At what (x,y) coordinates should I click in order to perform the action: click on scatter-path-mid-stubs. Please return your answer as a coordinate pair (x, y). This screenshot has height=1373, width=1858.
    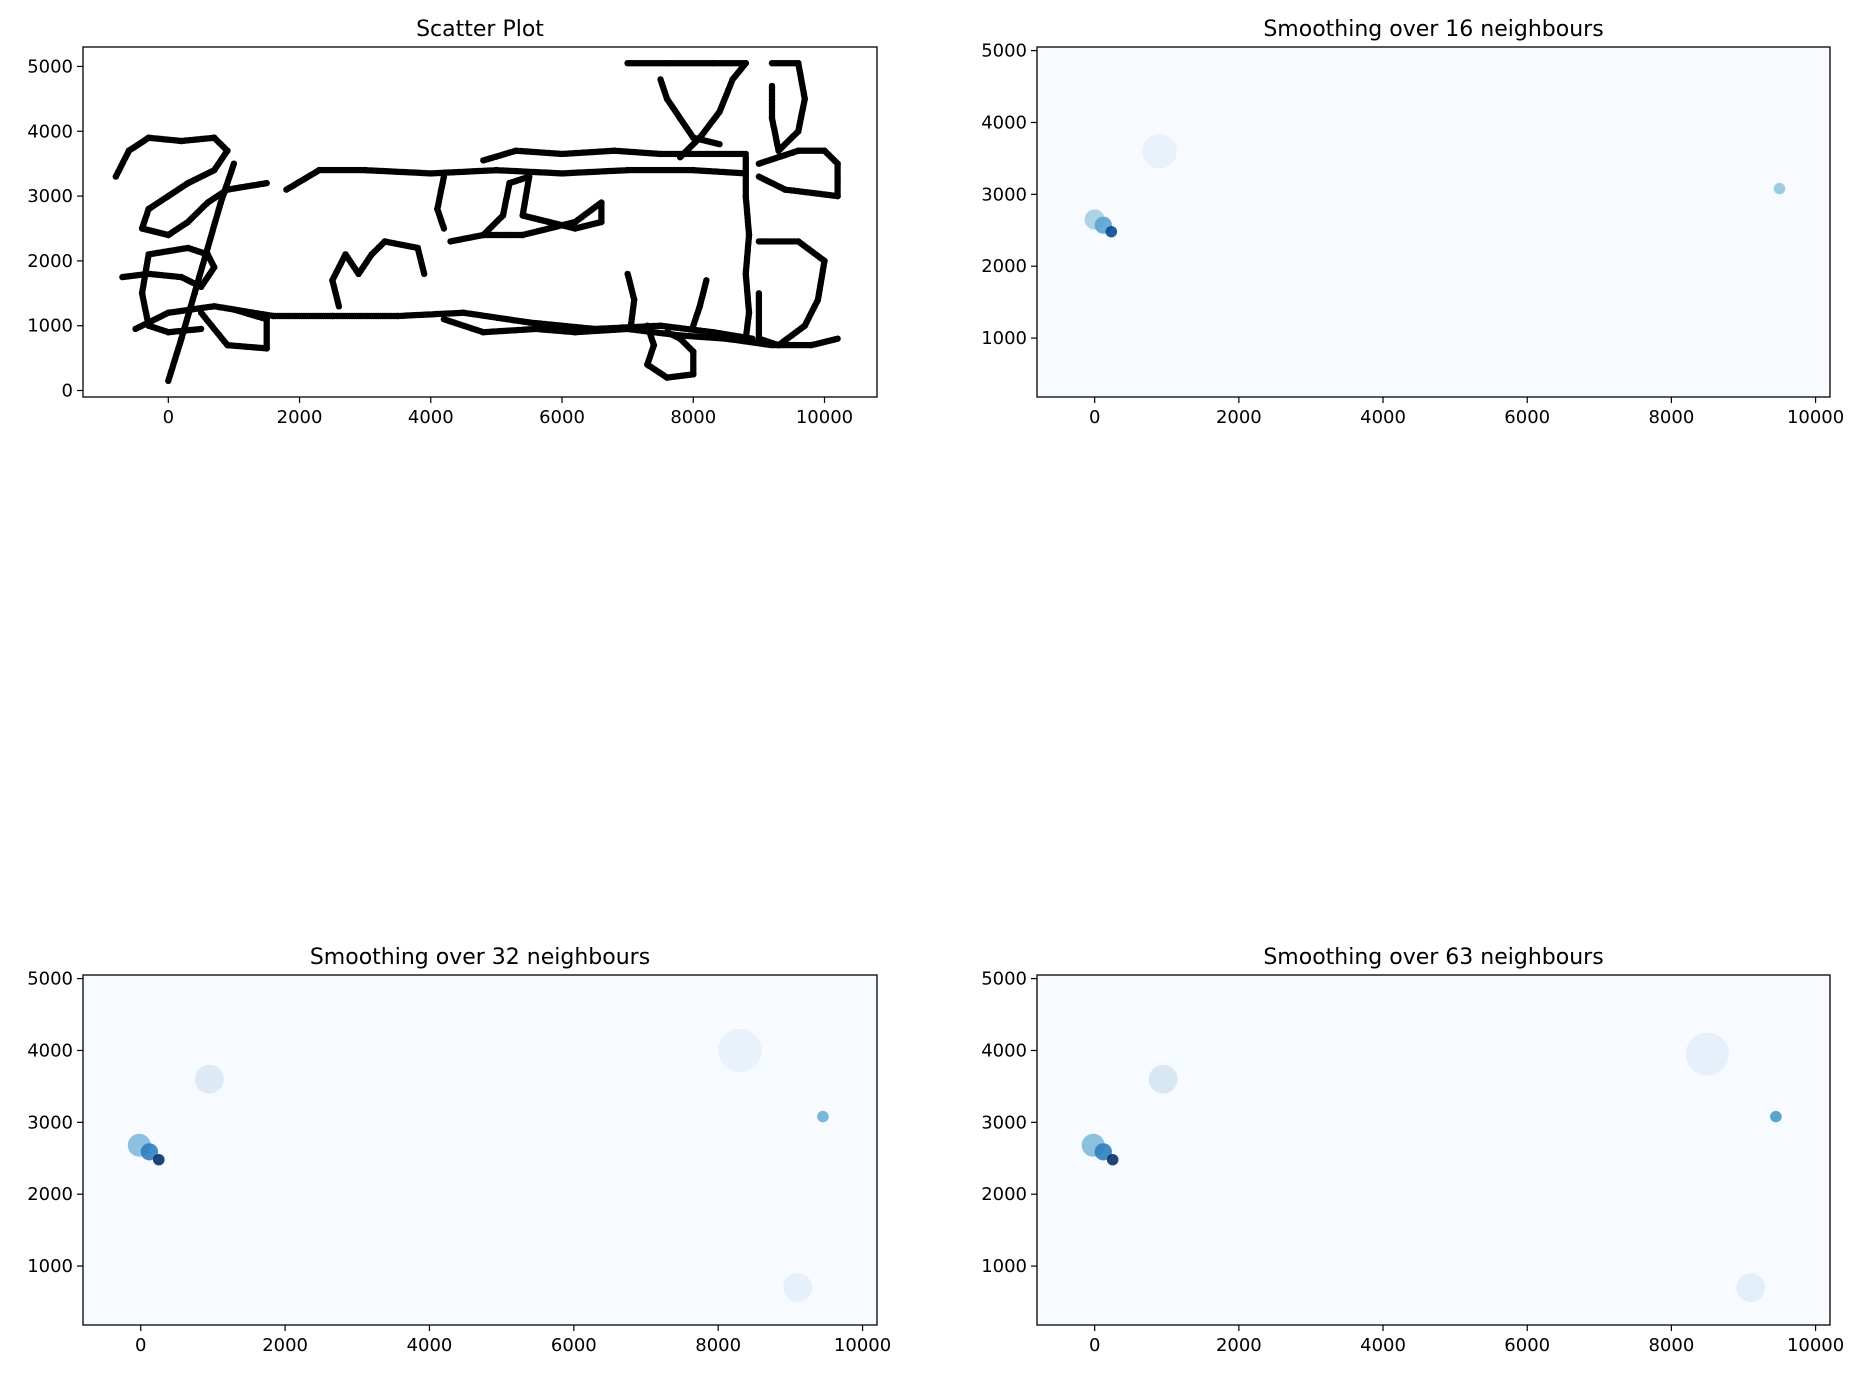
    Looking at the image, I should click on (378, 274).